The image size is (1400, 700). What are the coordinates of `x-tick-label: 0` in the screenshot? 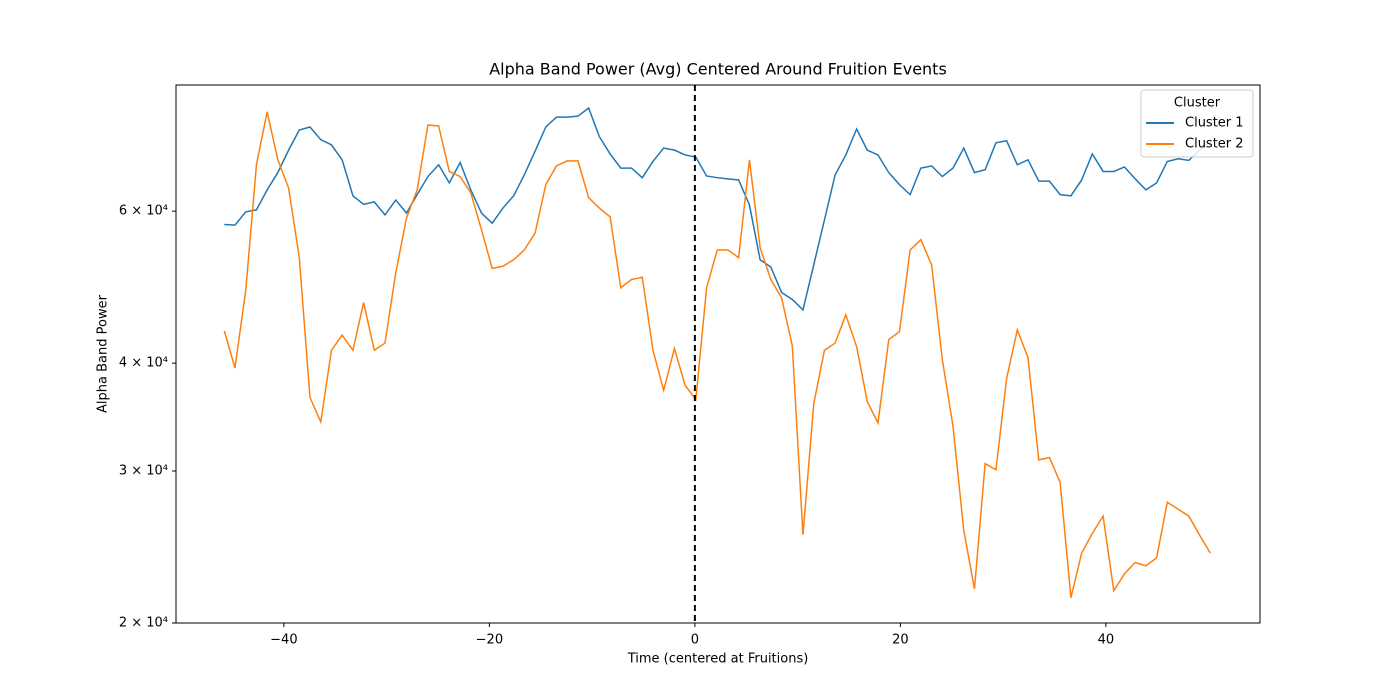 It's located at (695, 640).